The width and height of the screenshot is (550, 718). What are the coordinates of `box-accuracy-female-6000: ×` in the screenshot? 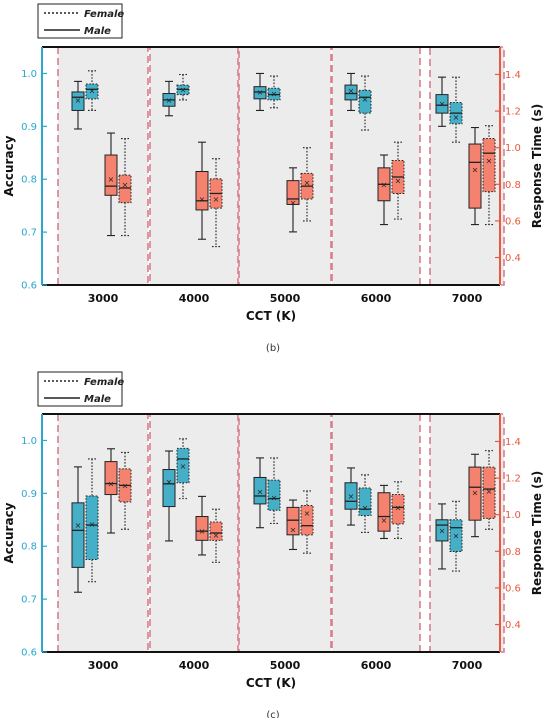 It's located at (365, 103).